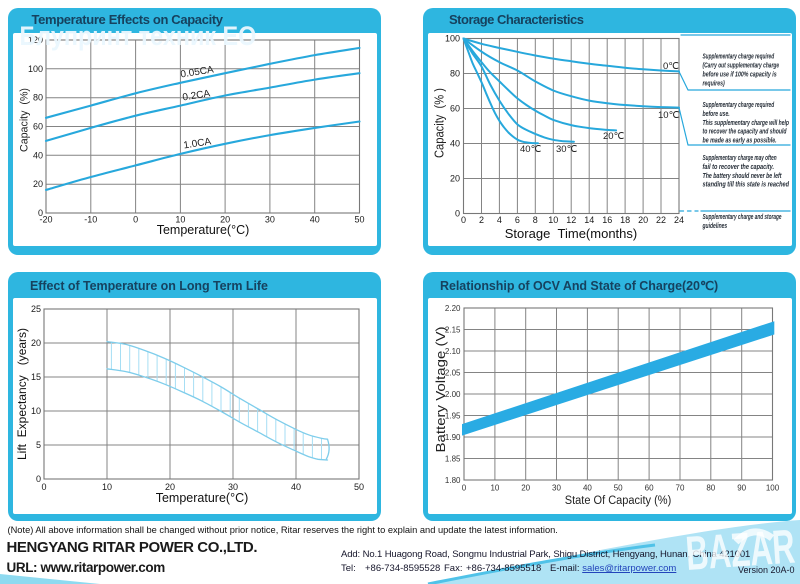  What do you see at coordinates (607, 220) in the screenshot?
I see `svg-text: 16` at bounding box center [607, 220].